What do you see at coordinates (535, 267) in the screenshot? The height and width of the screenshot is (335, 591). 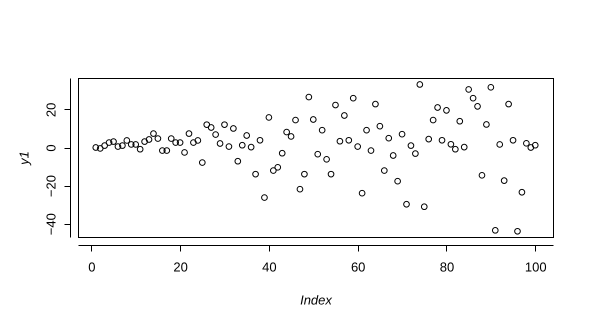 I see `x-tick-label: 100` at bounding box center [535, 267].